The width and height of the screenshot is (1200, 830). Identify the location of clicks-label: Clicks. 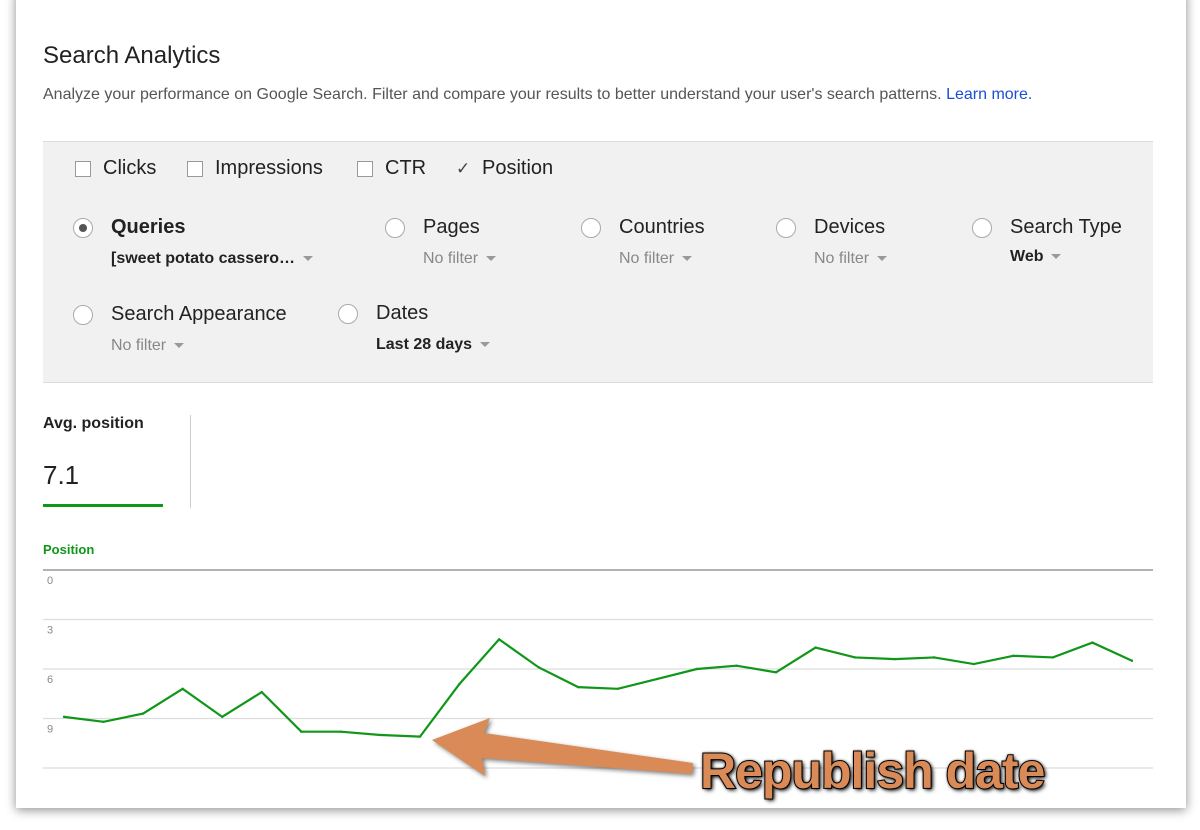
(130, 168).